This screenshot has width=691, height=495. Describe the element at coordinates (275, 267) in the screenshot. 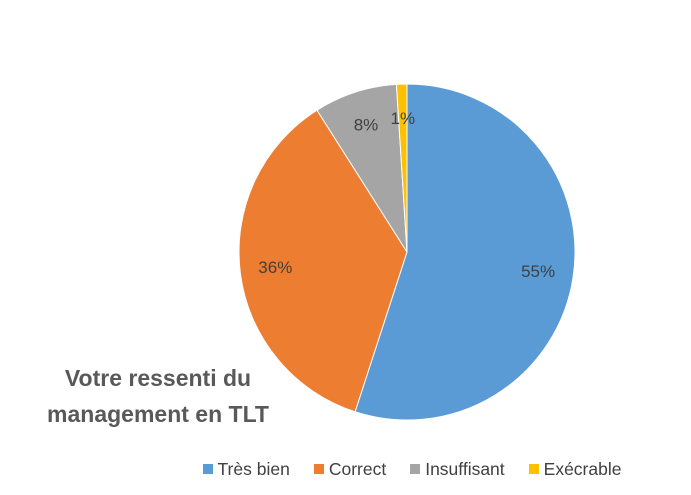

I see `data-label: 36%` at that location.